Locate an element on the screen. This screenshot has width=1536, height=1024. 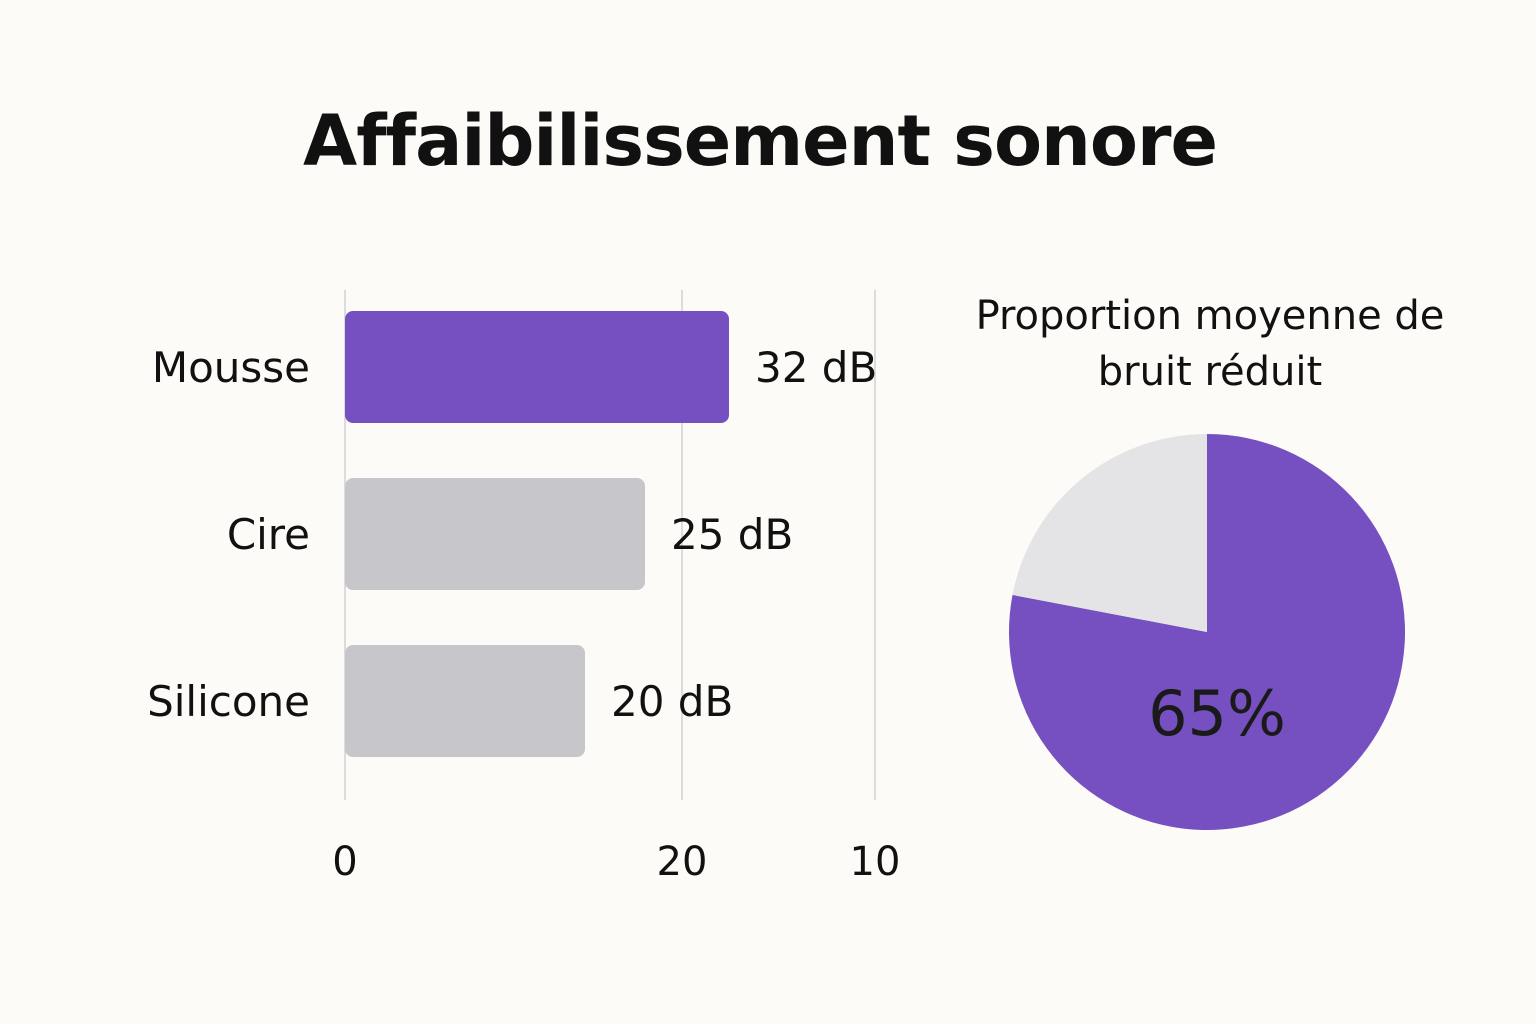
x-tick-label: 10 is located at coordinates (875, 862).